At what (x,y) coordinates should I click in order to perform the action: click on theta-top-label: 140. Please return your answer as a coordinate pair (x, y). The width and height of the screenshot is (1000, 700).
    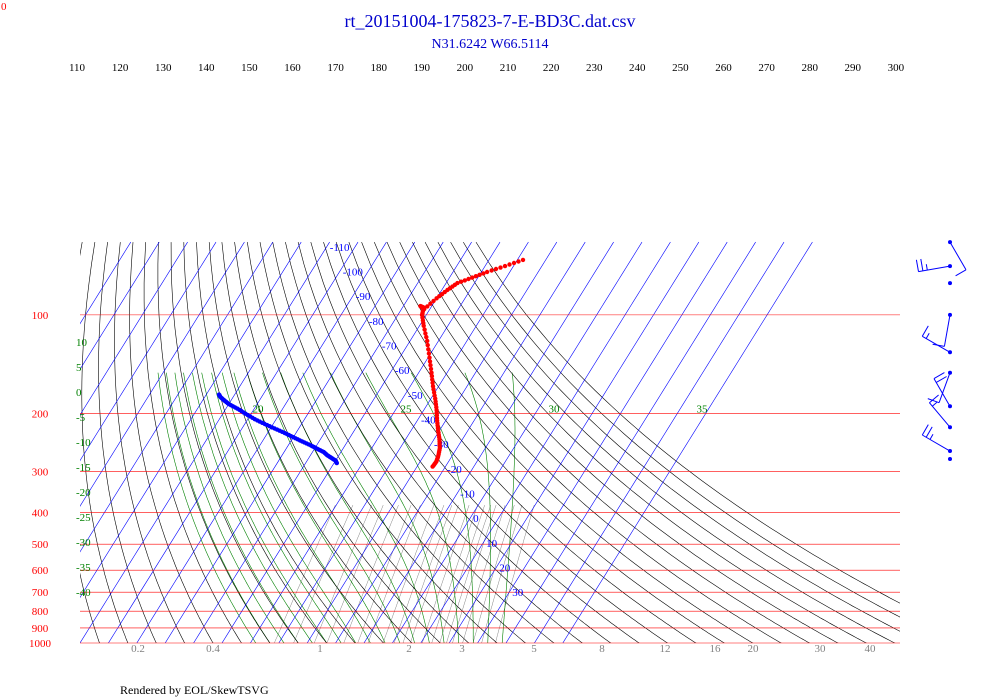
    Looking at the image, I should click on (206, 68).